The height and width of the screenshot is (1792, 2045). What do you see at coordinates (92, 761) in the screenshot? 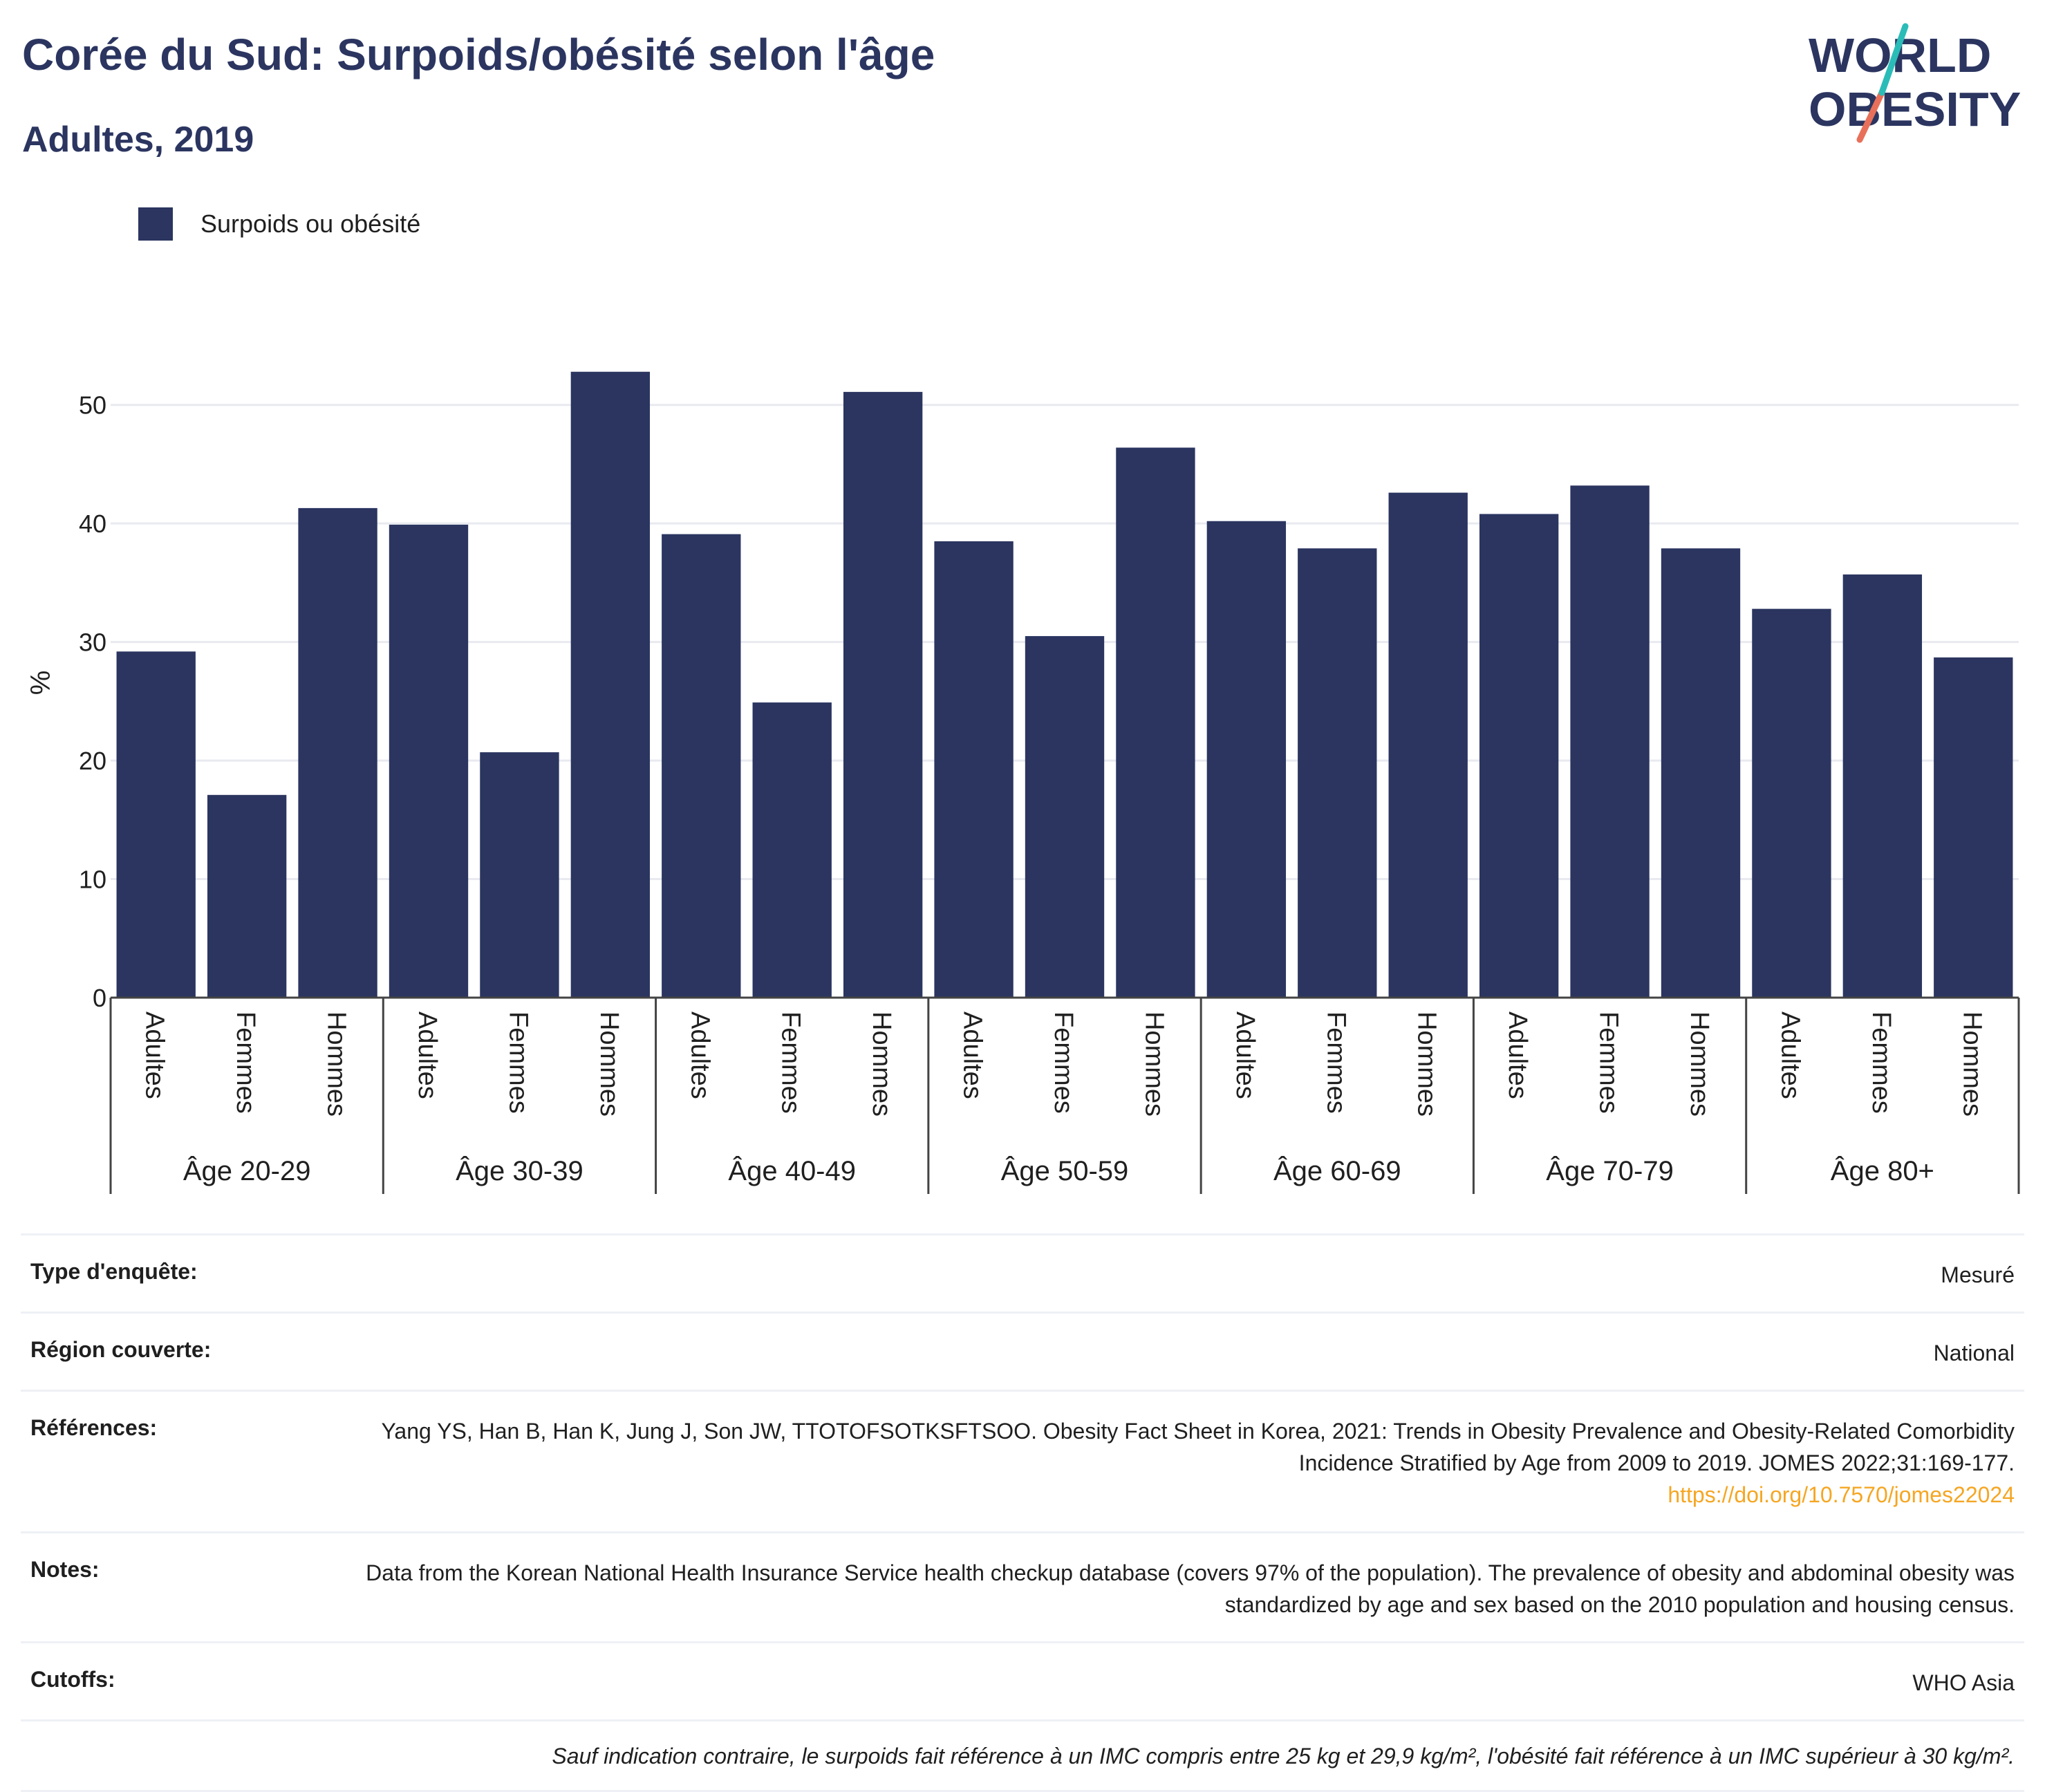
I see `y-tick-label: 20` at bounding box center [92, 761].